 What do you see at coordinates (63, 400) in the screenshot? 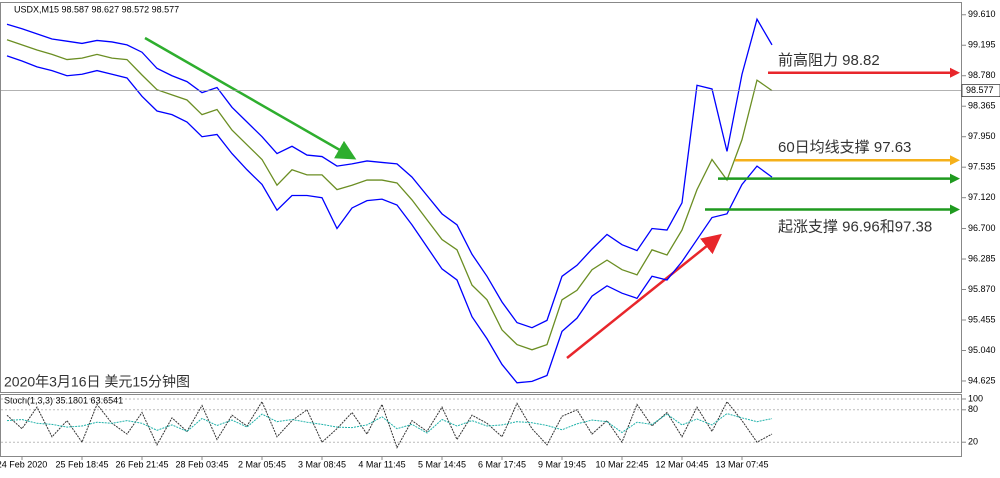
I see `stoch-title: Stoch(1,3,3) 35.1801 63.6541` at bounding box center [63, 400].